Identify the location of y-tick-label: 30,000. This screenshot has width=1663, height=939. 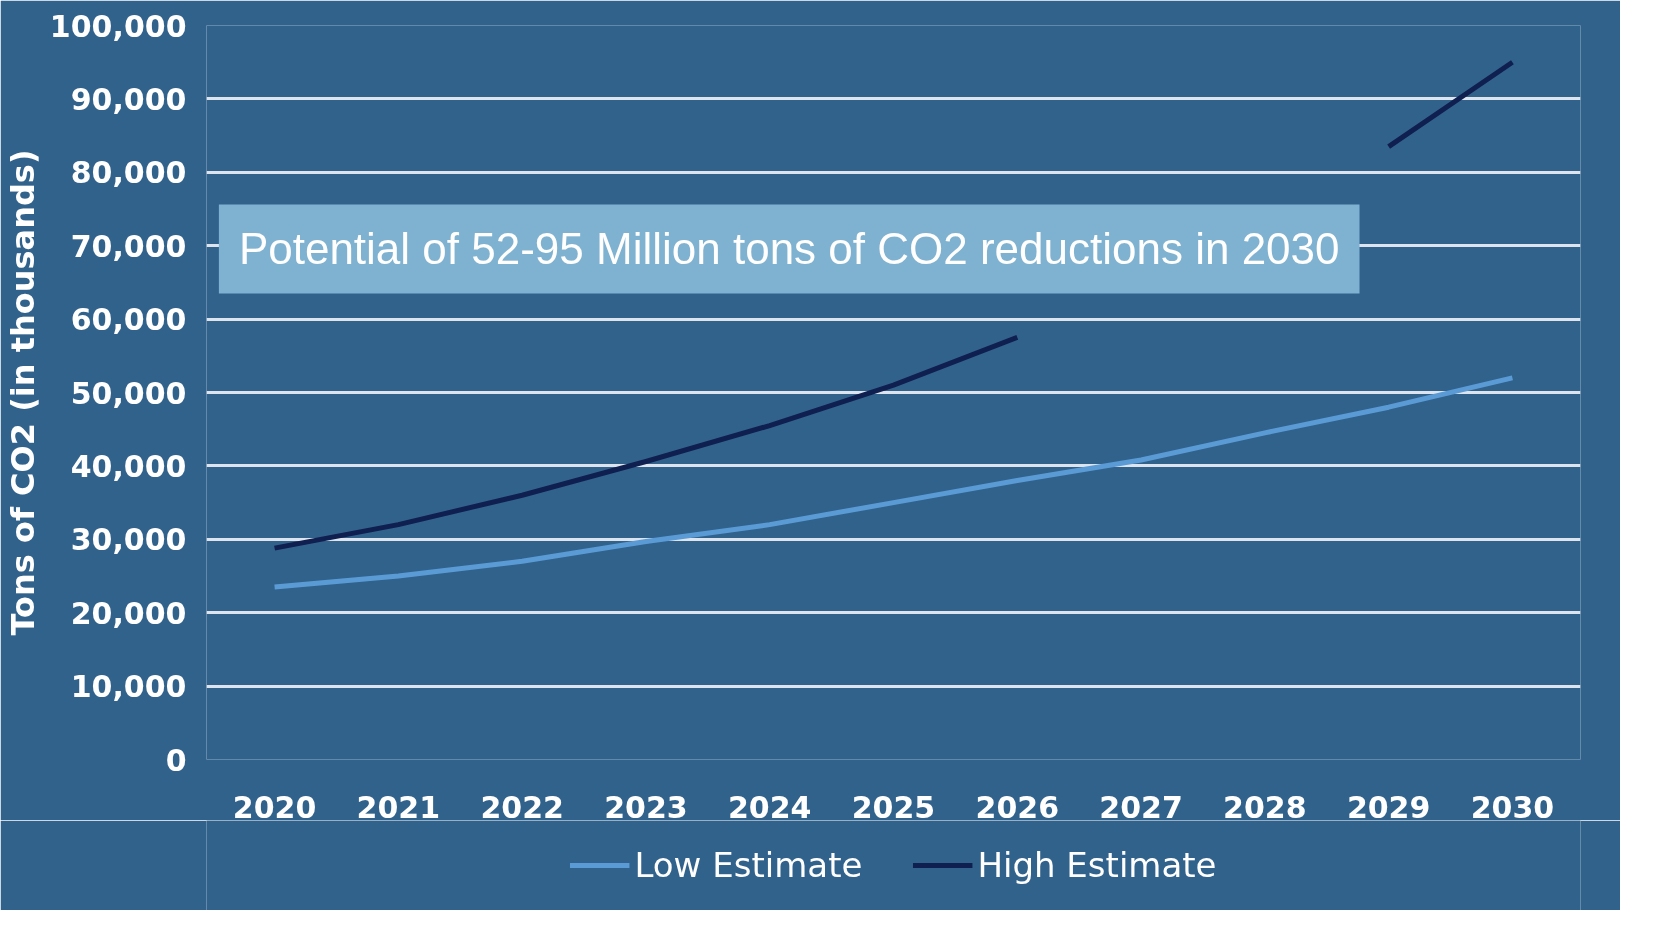
(128, 540).